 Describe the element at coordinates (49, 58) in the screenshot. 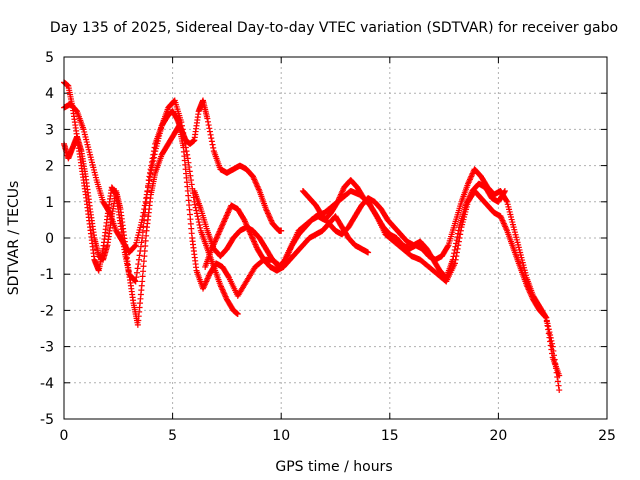

I see `y-tick-label: 5` at that location.